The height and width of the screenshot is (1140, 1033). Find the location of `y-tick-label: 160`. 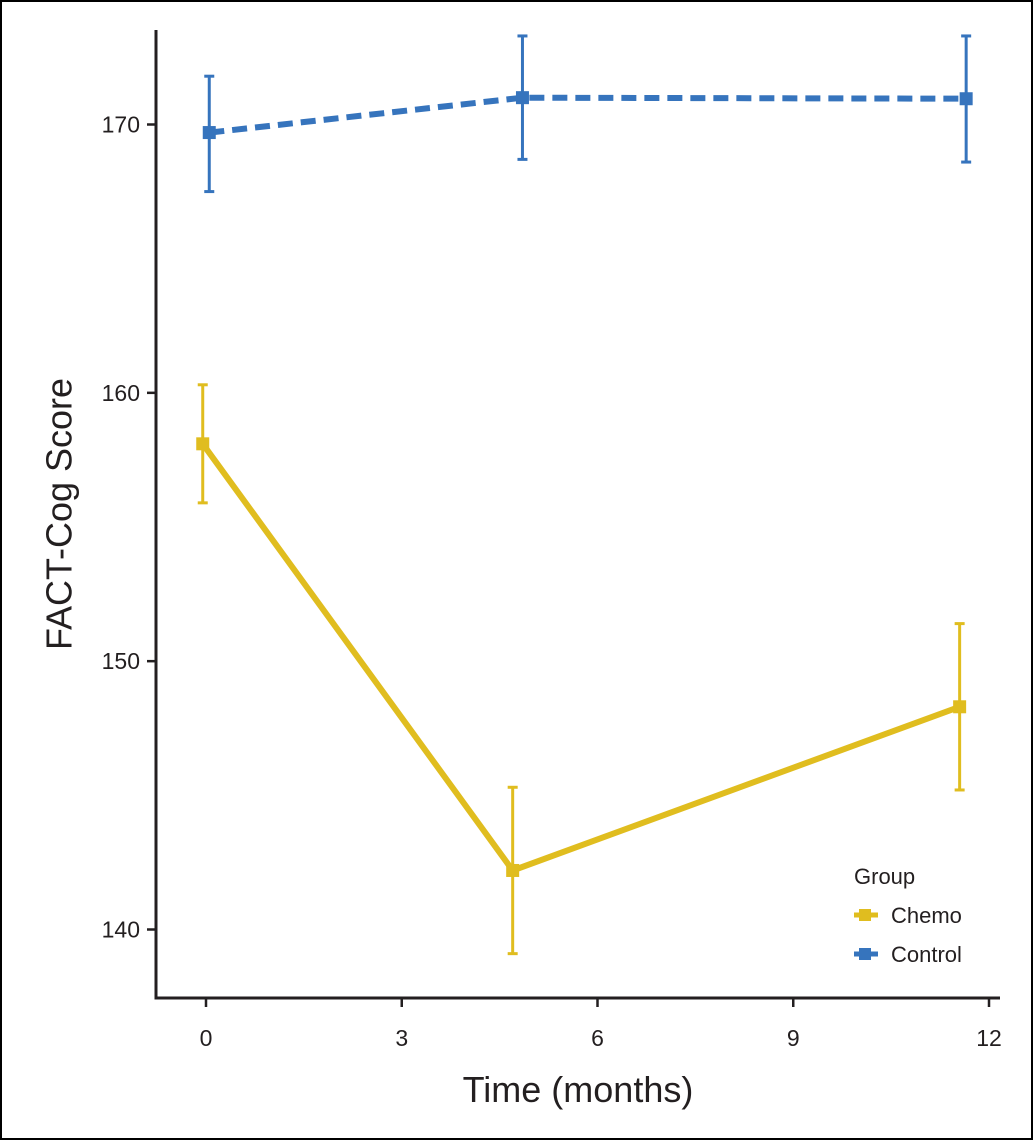

y-tick-label: 160 is located at coordinates (121, 393).